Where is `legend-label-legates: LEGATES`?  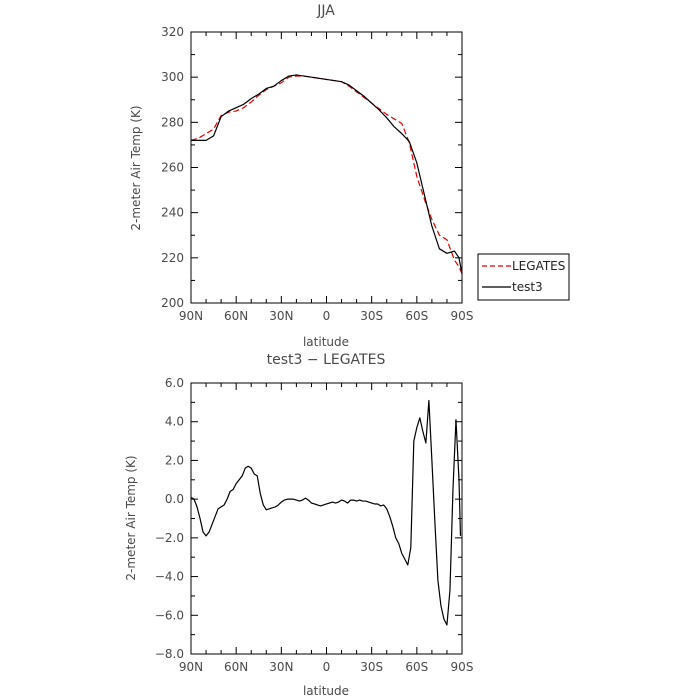 legend-label-legates: LEGATES is located at coordinates (538, 266).